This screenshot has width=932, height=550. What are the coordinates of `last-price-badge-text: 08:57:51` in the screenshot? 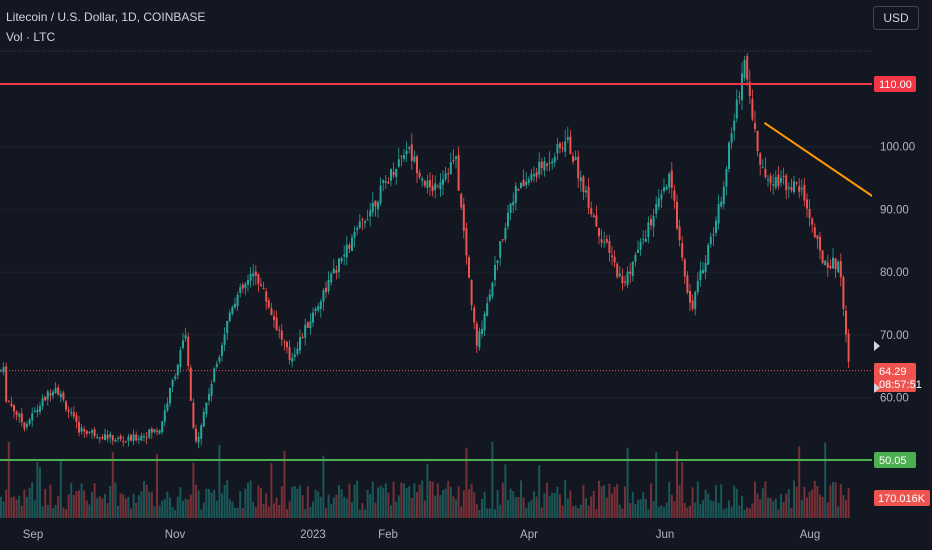 It's located at (900, 385).